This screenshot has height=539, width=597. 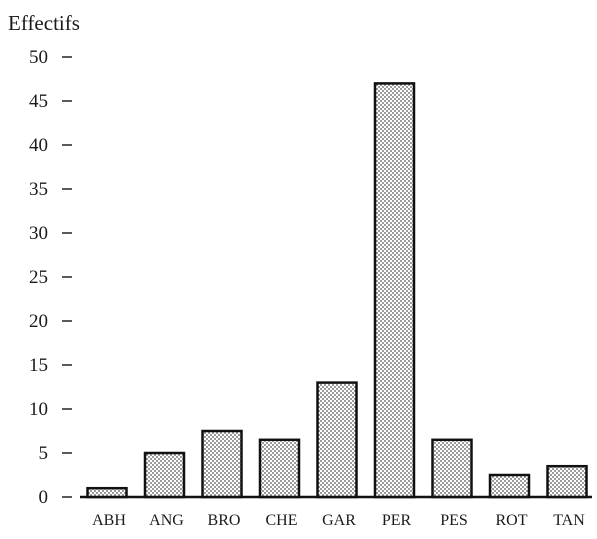 What do you see at coordinates (44, 497) in the screenshot?
I see `y-tick-label: 0` at bounding box center [44, 497].